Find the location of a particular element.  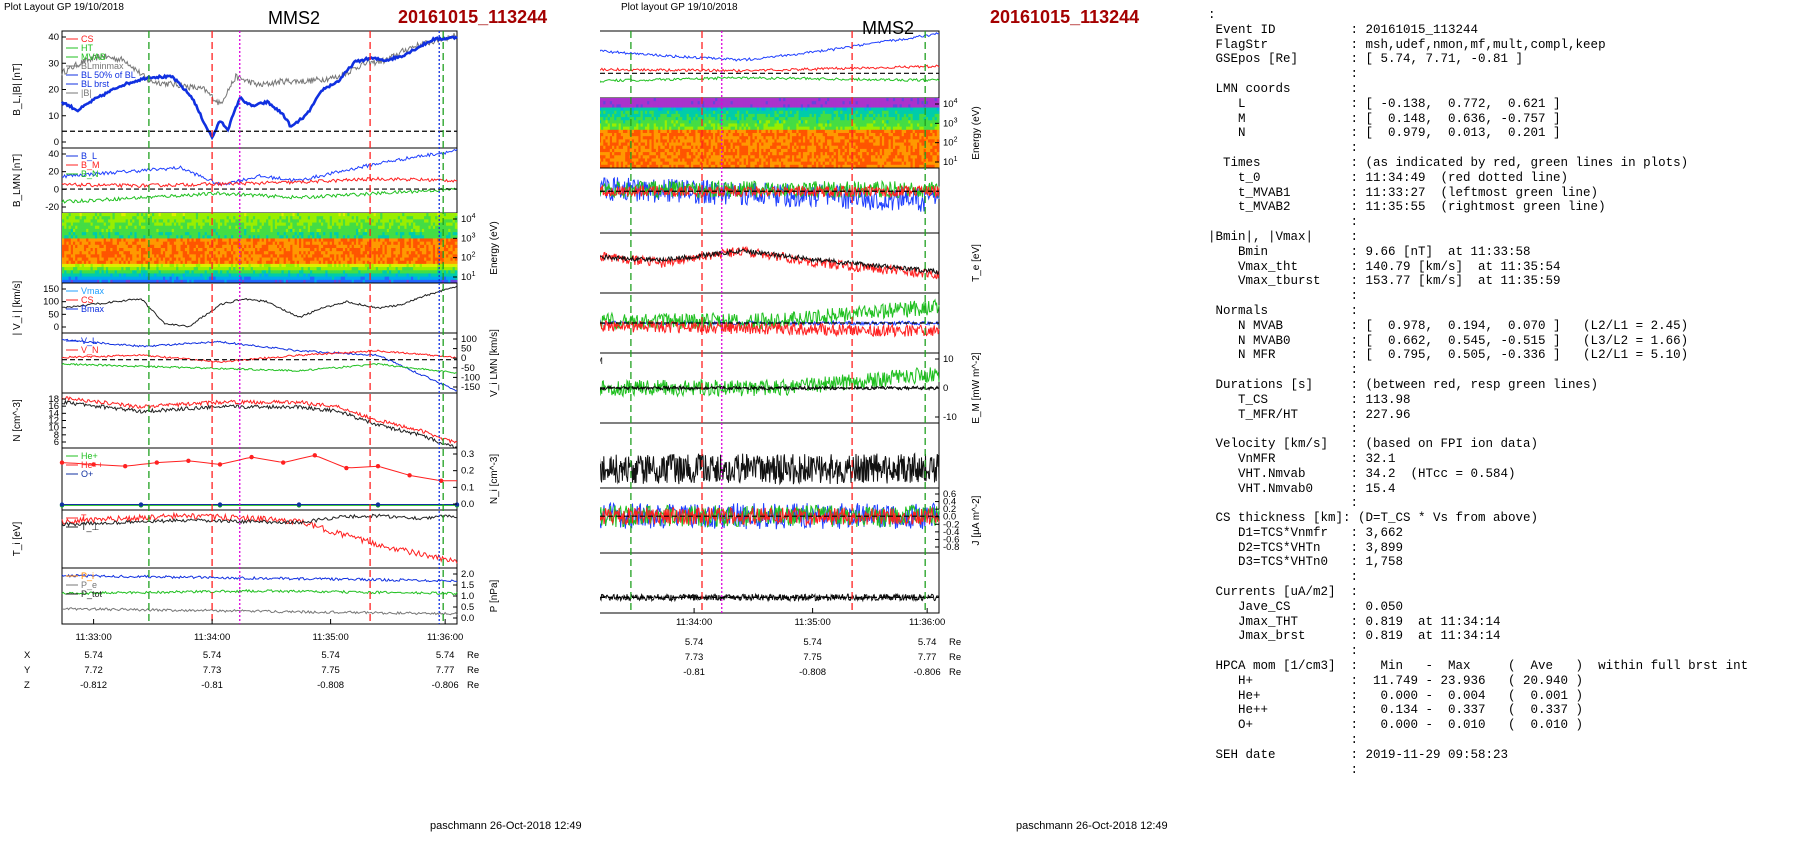

y-tick-label: 12 is located at coordinates (53, 421).